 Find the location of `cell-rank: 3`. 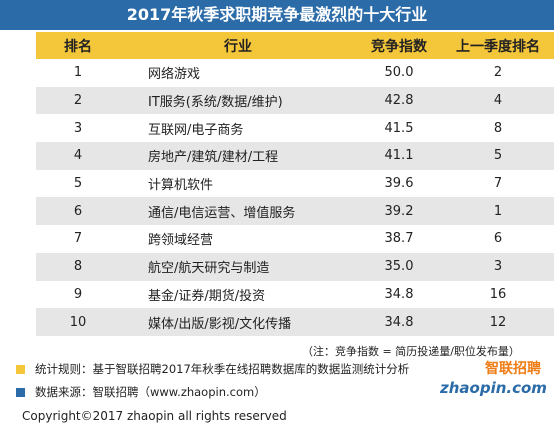

cell-rank: 3 is located at coordinates (78, 128).